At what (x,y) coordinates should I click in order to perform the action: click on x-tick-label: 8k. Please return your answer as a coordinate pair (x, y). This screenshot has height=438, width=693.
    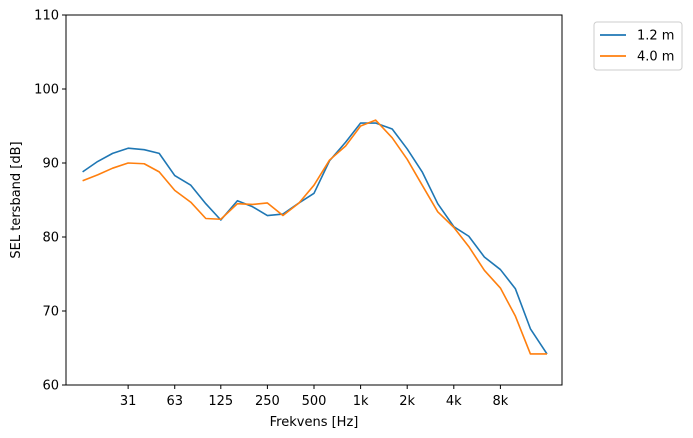
    Looking at the image, I should click on (500, 401).